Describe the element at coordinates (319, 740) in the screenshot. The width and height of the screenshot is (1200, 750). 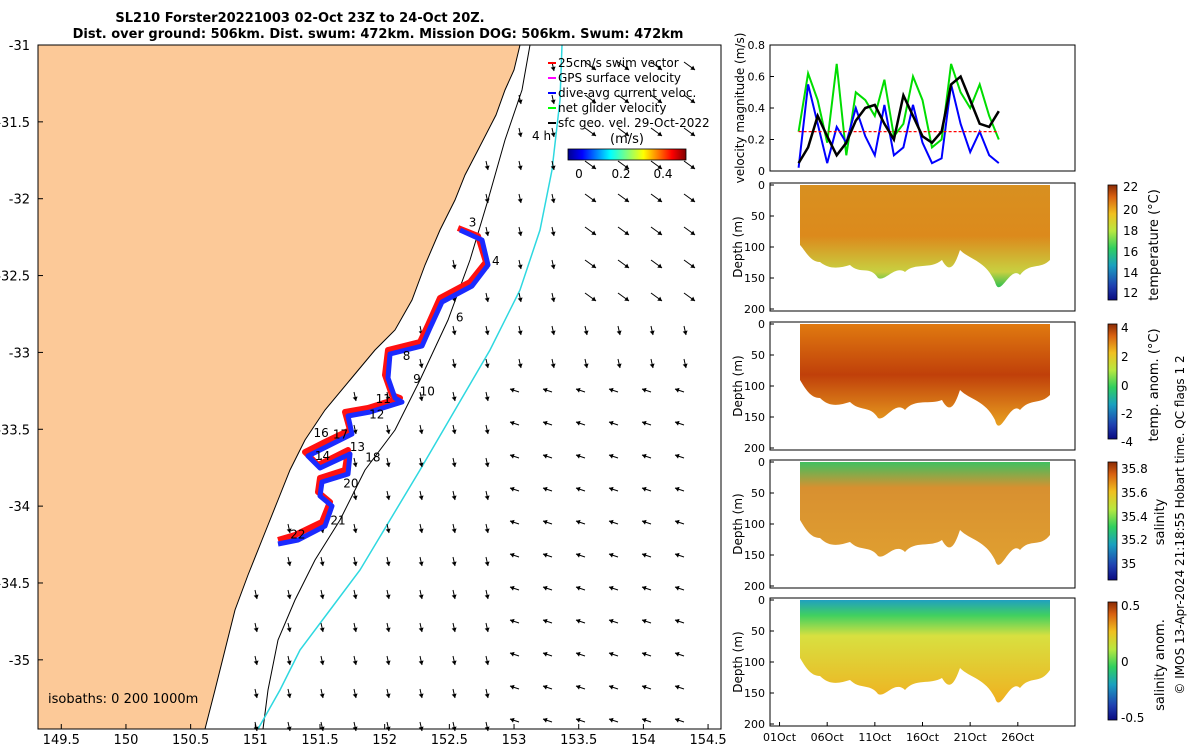
I see `map-x-tick-label: 151.5` at that location.